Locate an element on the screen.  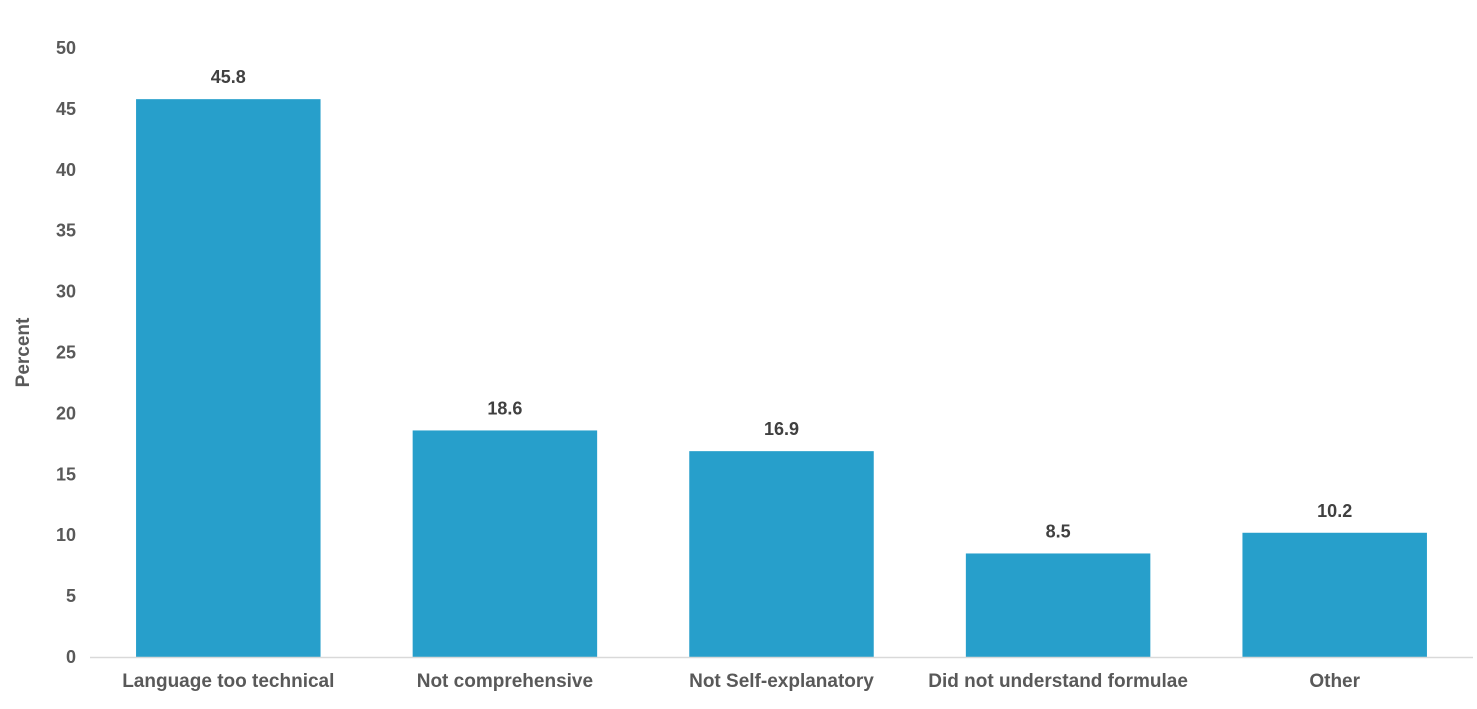
y-tick-label: 40 is located at coordinates (66, 170).